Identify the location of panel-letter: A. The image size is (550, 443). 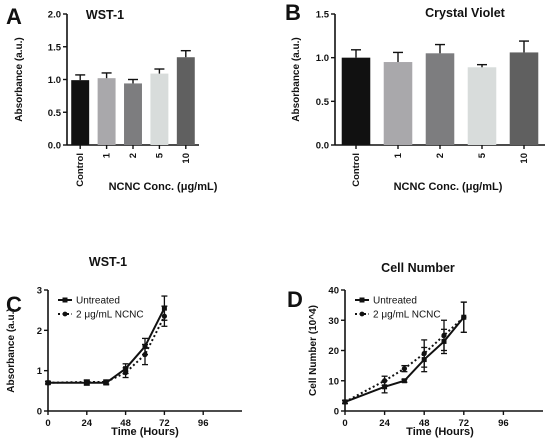
(14, 16).